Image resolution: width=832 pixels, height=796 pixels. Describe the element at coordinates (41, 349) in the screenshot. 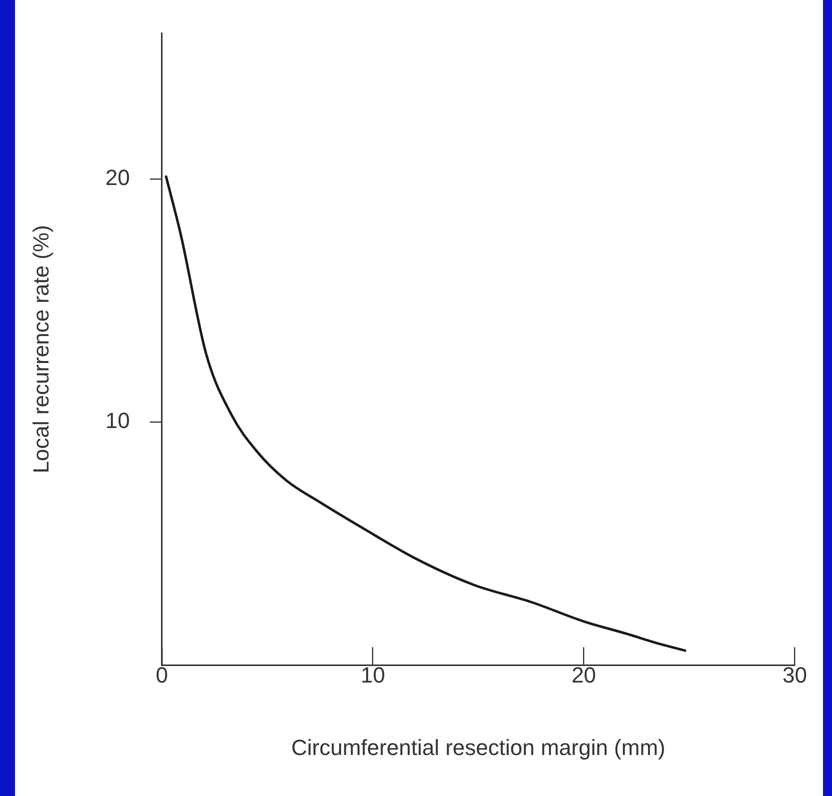

I see `y-axis-title: Local recurrence rate (%)` at that location.